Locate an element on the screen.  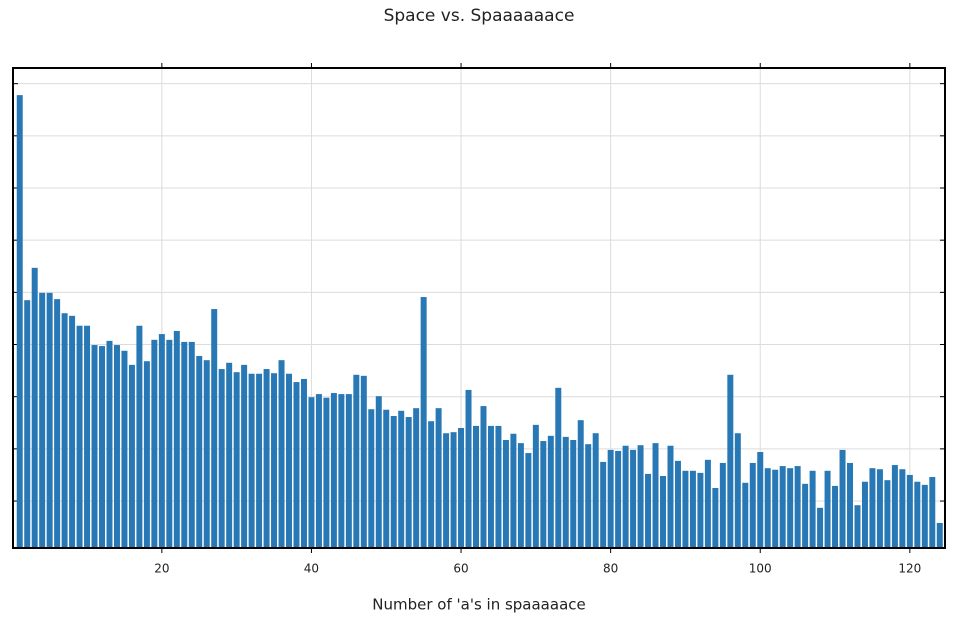
x-tick-label: 40 is located at coordinates (311, 569).